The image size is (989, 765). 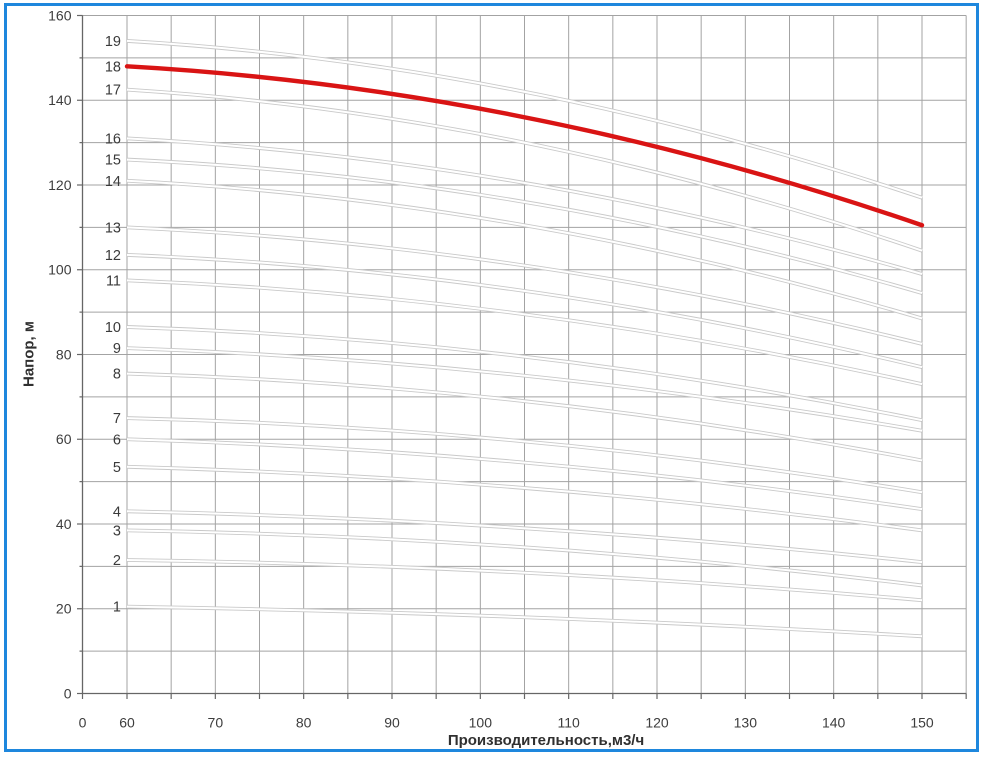 What do you see at coordinates (113, 281) in the screenshot?
I see `curve-label-11: 11` at bounding box center [113, 281].